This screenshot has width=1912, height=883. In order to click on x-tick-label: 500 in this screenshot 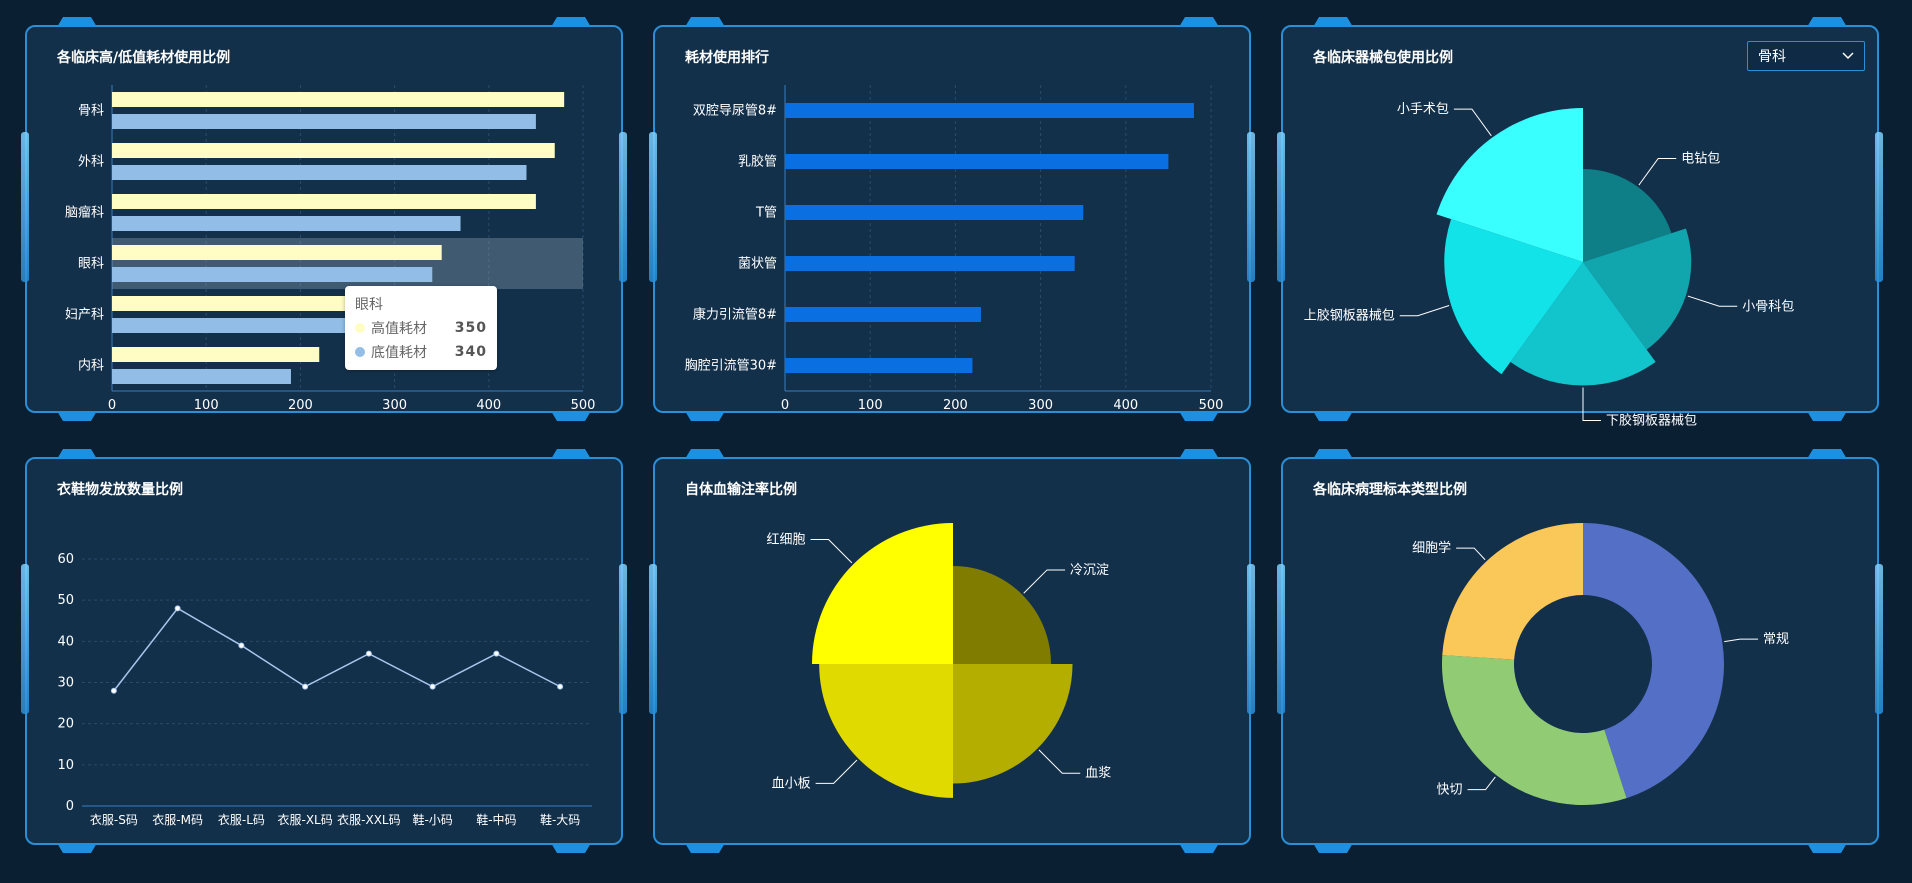, I will do `click(583, 405)`.